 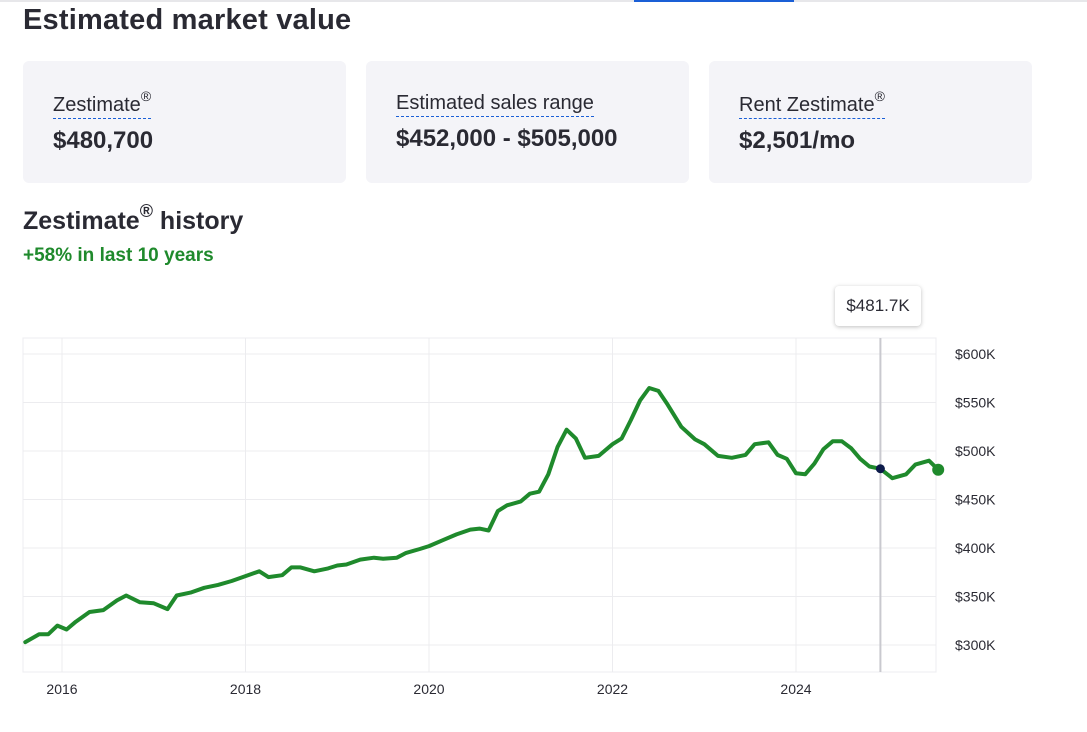 What do you see at coordinates (81, 221) in the screenshot?
I see `history-title-text: Zestimate` at bounding box center [81, 221].